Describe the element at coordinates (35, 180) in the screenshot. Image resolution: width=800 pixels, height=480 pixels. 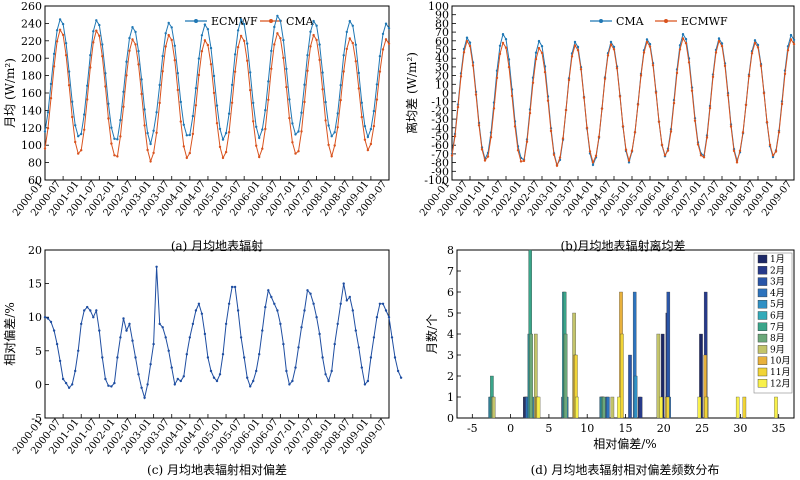
I see `y-tick-label: 60` at that location.